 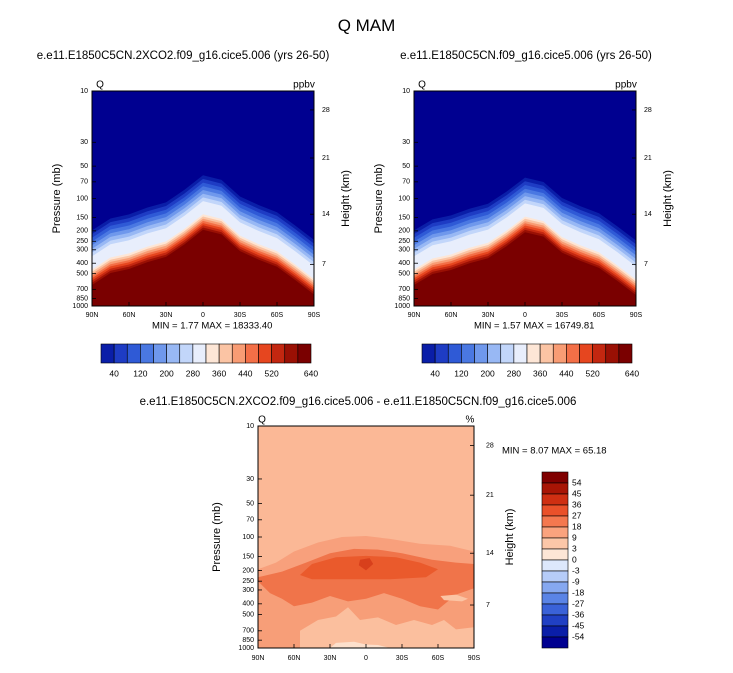 What do you see at coordinates (514, 373) in the screenshot?
I see `colorbar-tick-label: 280` at bounding box center [514, 373].